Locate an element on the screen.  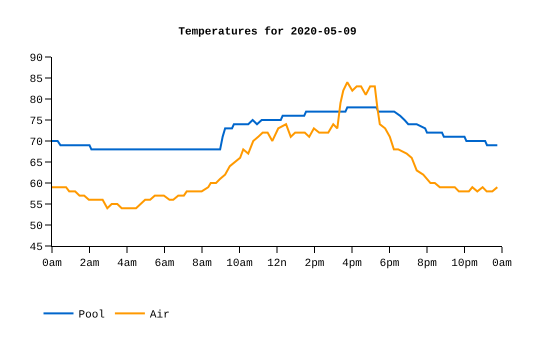
x-tick-label: 12n is located at coordinates (277, 264).